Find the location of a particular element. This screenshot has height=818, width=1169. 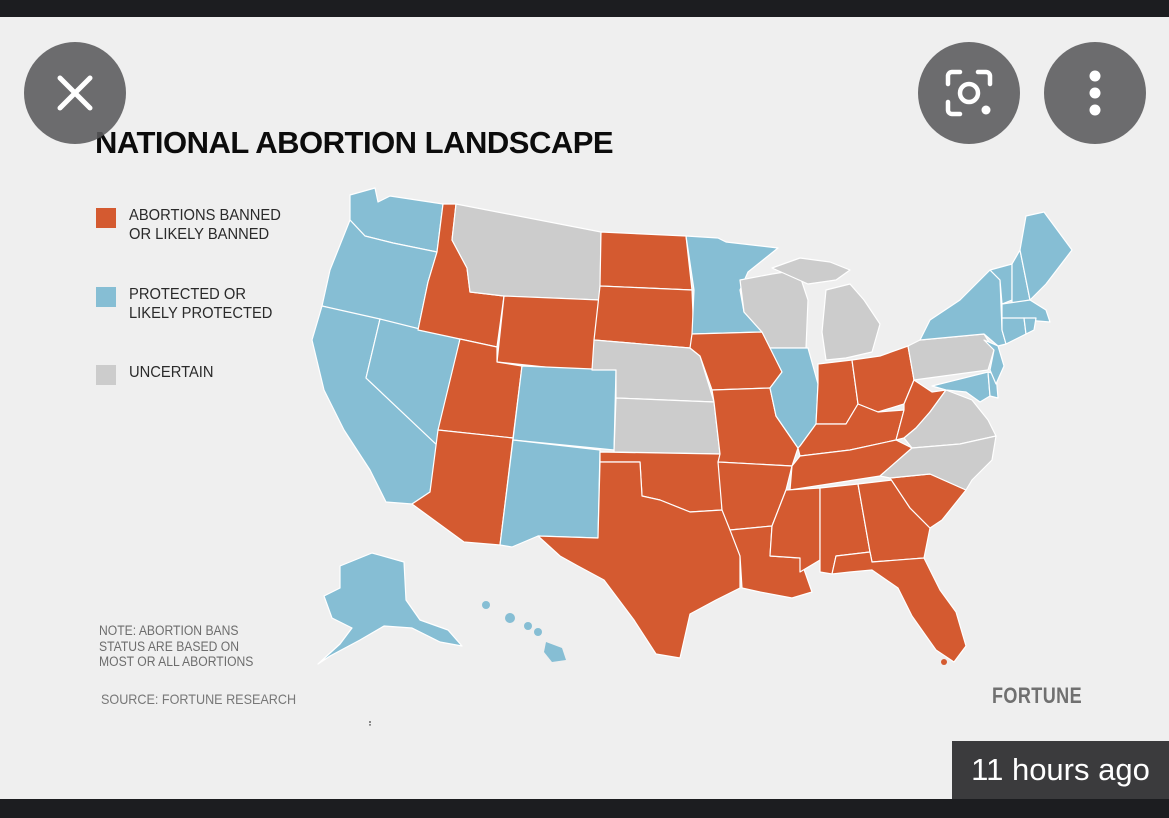

lens-button is located at coordinates (969, 93).